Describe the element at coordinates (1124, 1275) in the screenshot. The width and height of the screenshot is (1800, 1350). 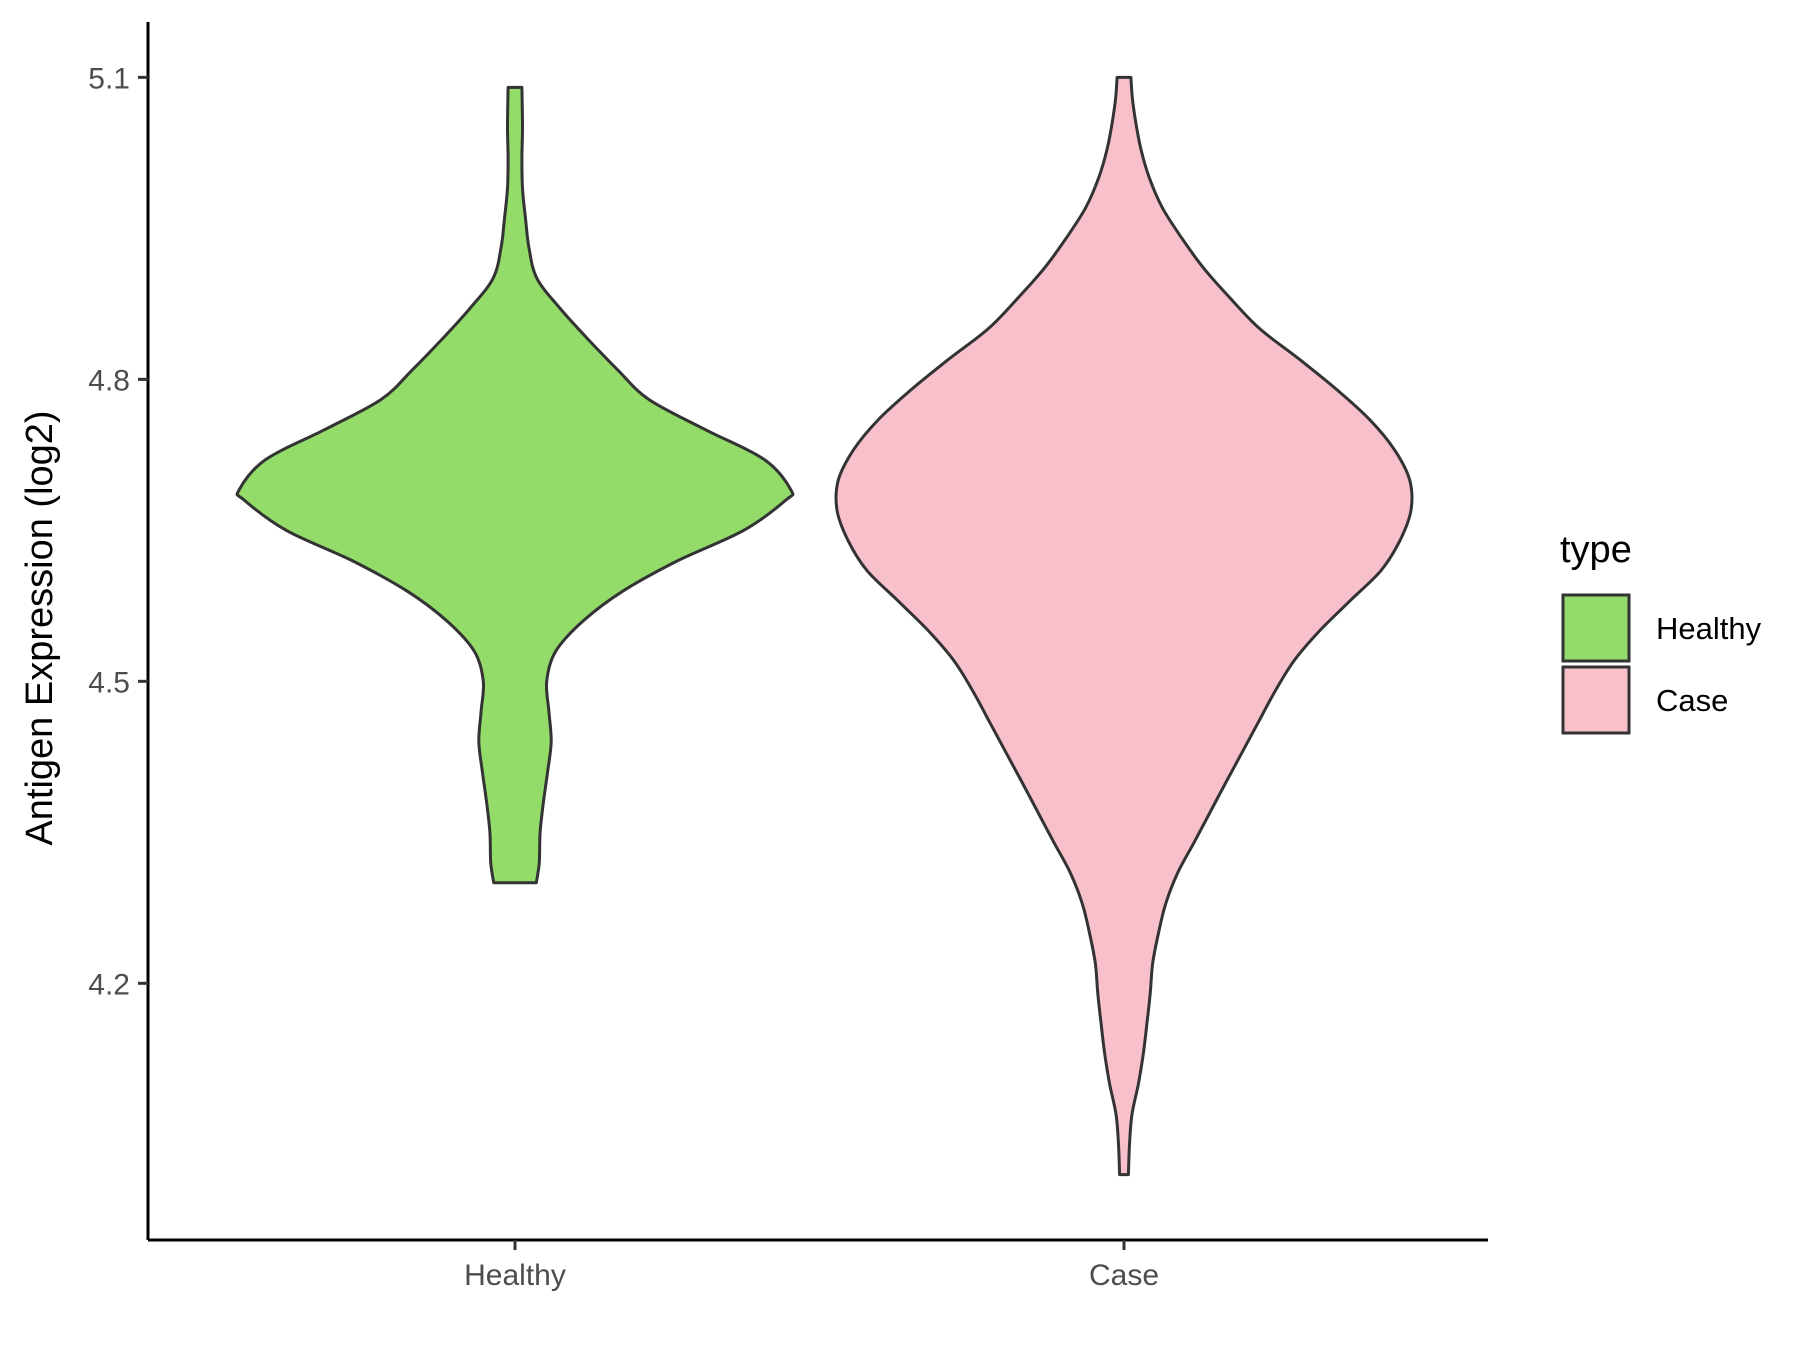
I see `x-tick-label: Case` at that location.